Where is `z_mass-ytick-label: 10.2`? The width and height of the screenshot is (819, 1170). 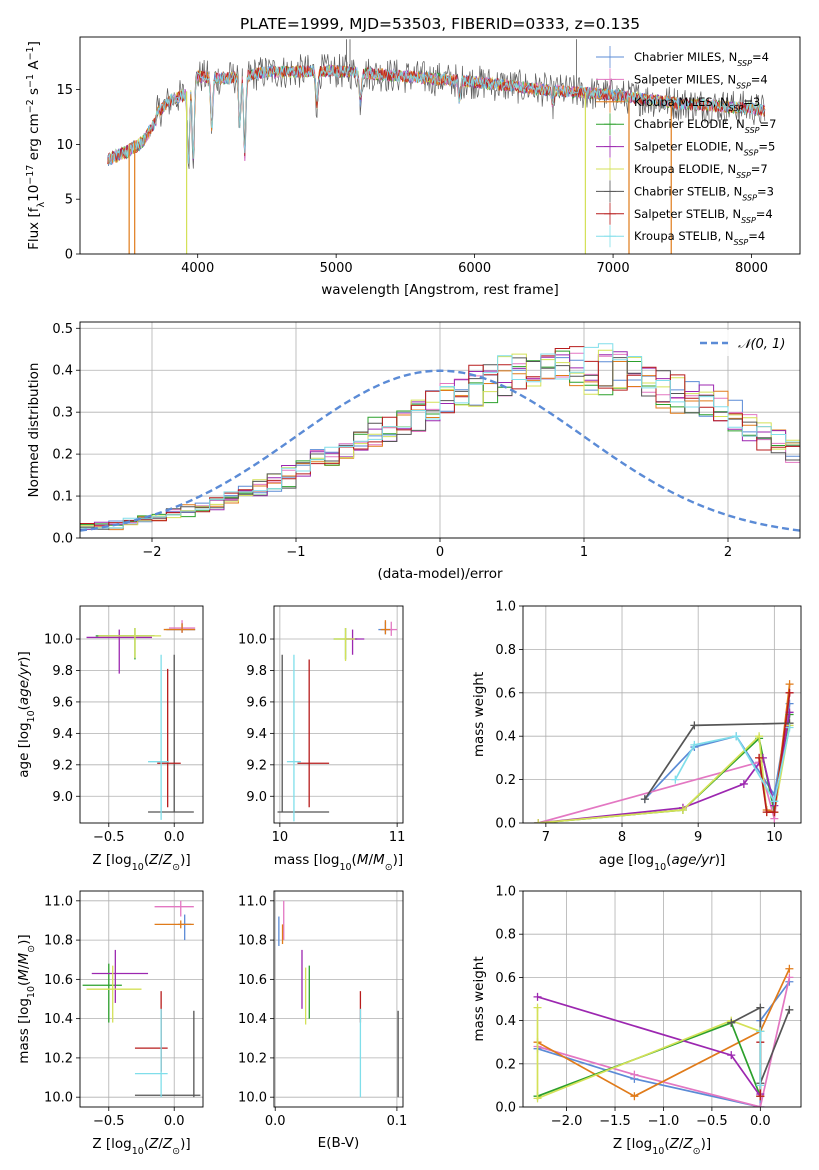 z_mass-ytick-label: 10.2 is located at coordinates (58, 1058).